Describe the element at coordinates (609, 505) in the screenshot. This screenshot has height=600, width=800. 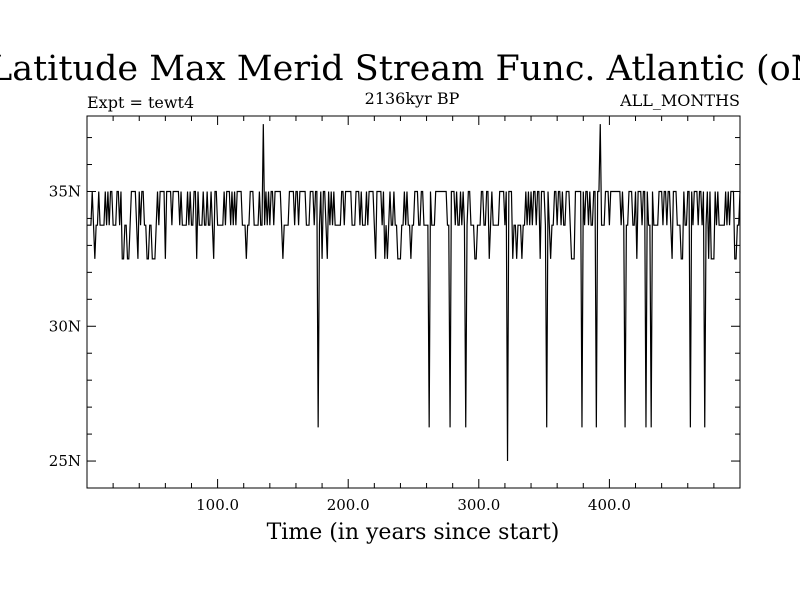
I see `x-tick-label: 400.0` at that location.